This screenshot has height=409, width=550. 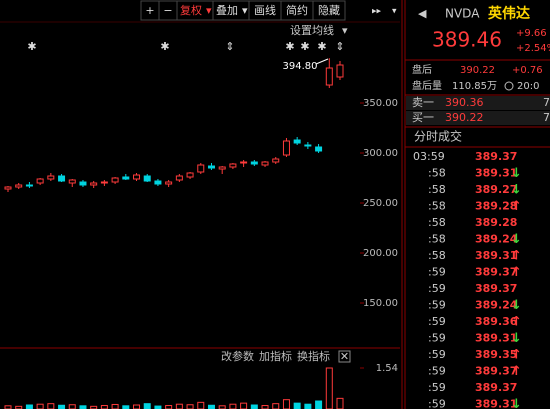 I want to click on y-tick-label: 250.00, so click(x=380, y=203).